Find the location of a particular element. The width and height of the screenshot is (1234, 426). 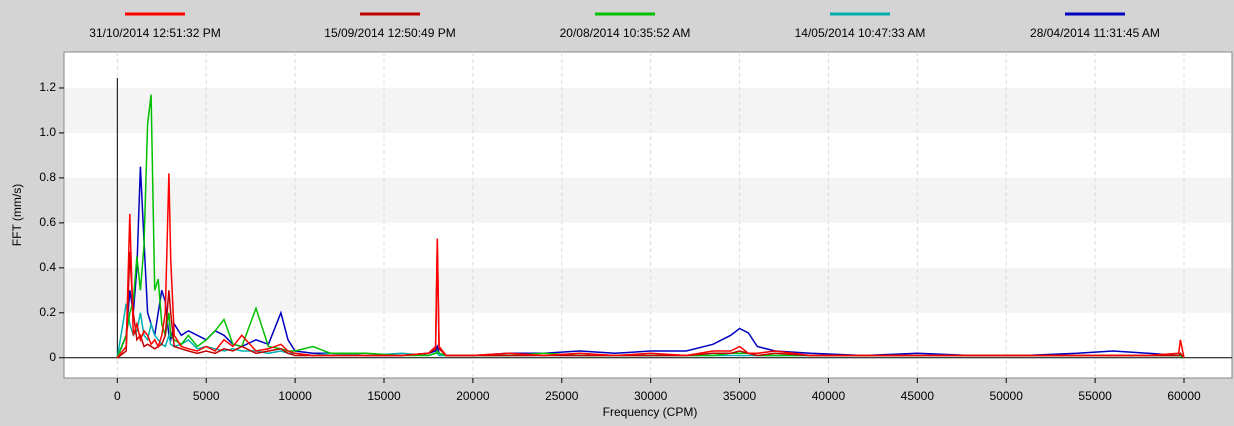

x-tick-label: 25000 is located at coordinates (562, 396).